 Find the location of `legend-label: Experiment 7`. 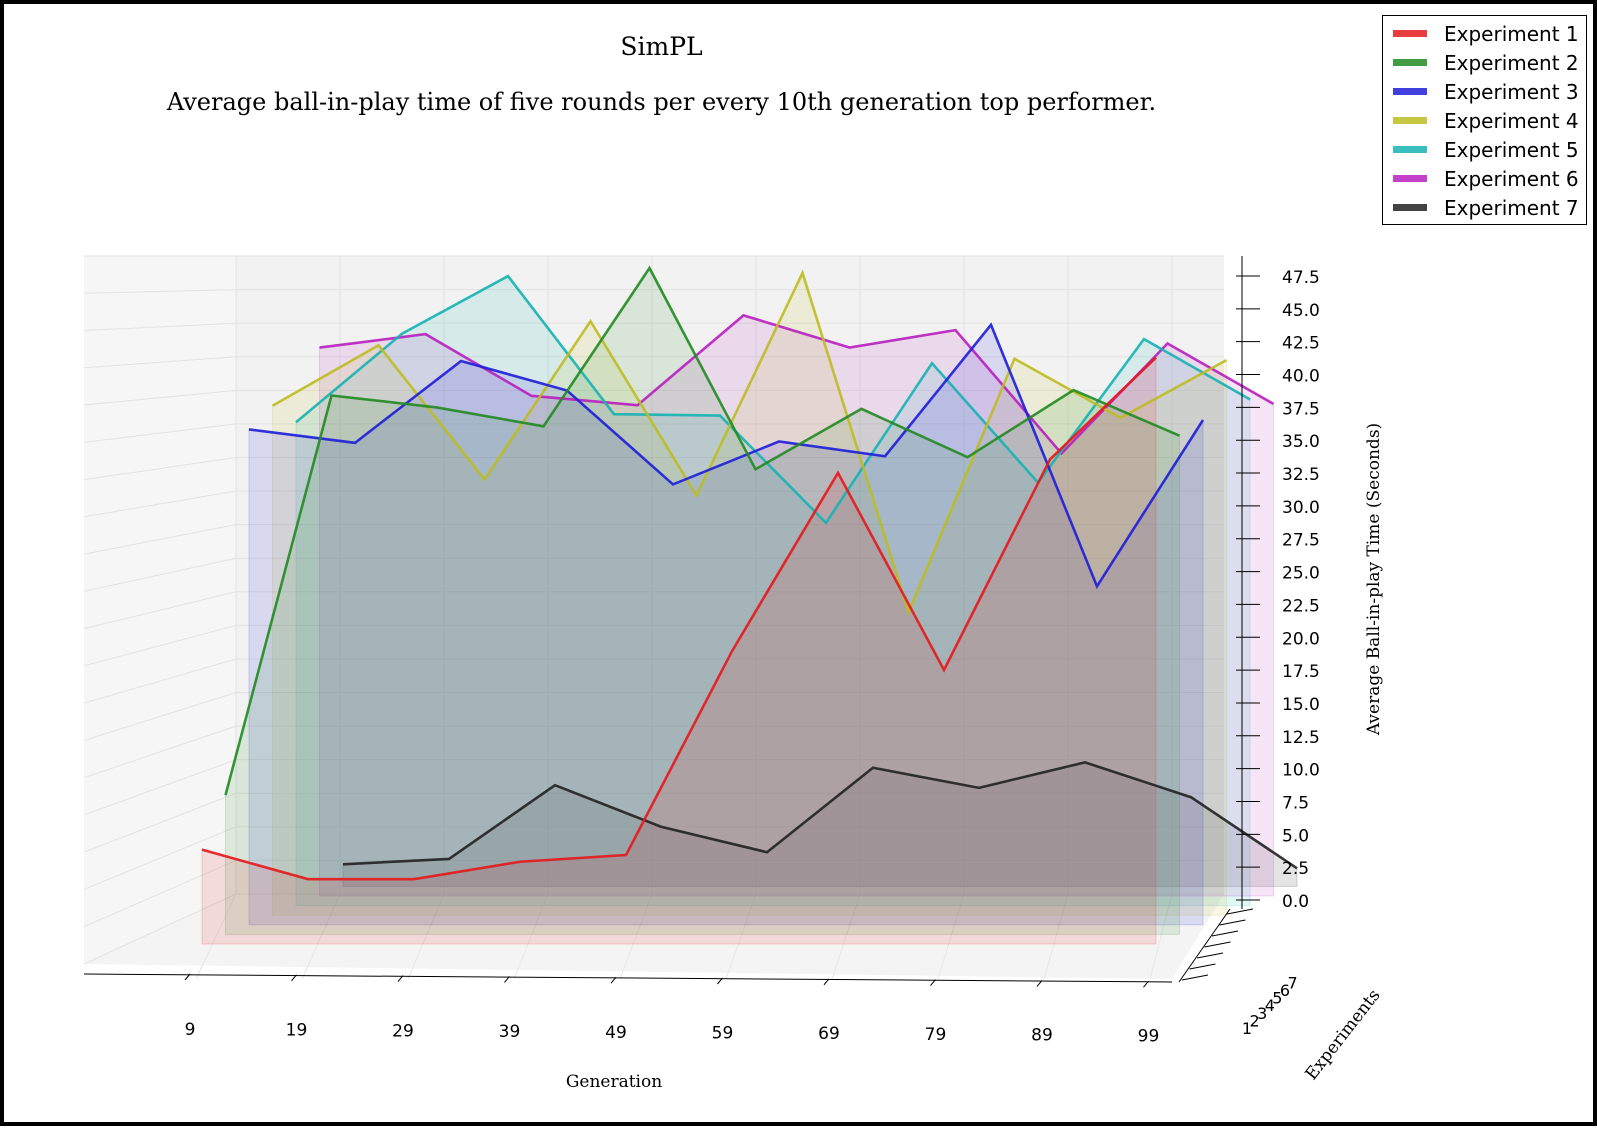

legend-label: Experiment 7 is located at coordinates (1511, 207).